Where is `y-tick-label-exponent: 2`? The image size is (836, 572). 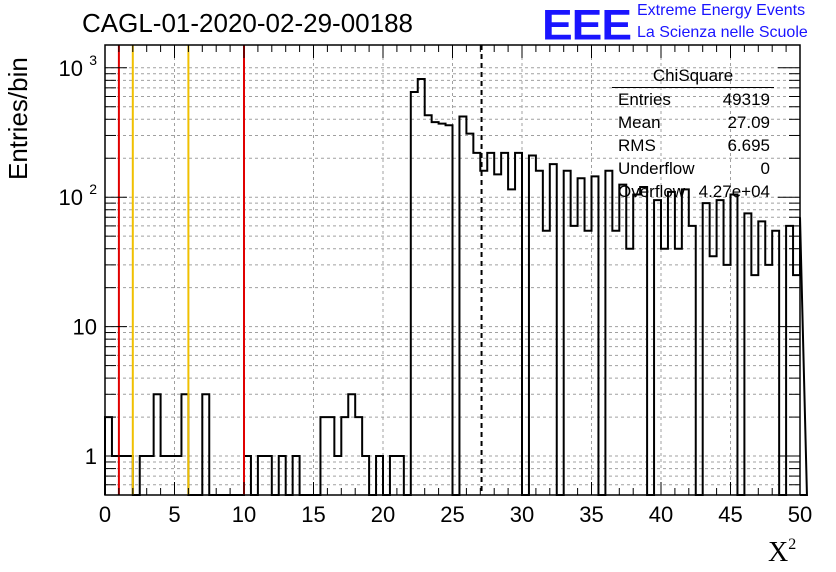 y-tick-label-exponent: 2 is located at coordinates (93, 189).